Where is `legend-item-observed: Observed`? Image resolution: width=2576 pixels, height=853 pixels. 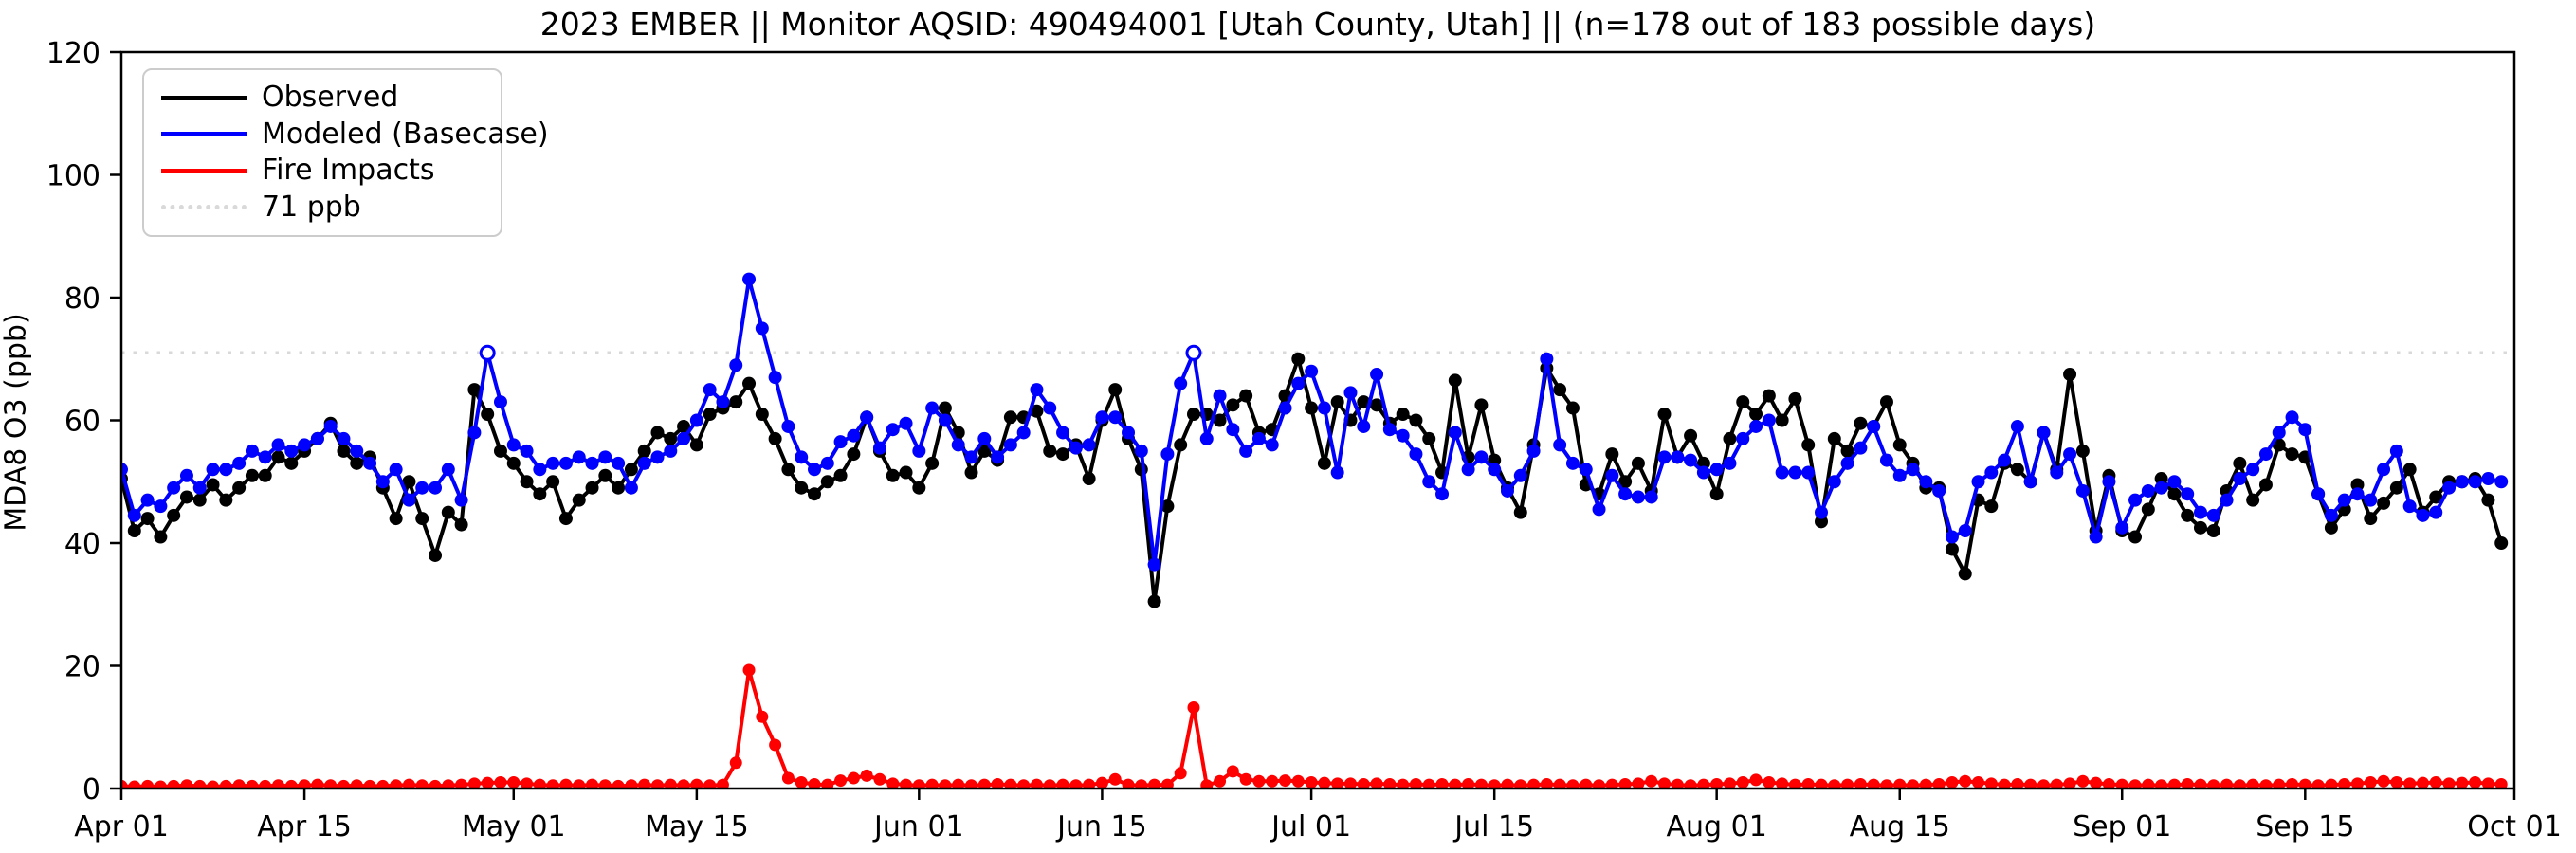 legend-item-observed: Observed is located at coordinates (331, 98).